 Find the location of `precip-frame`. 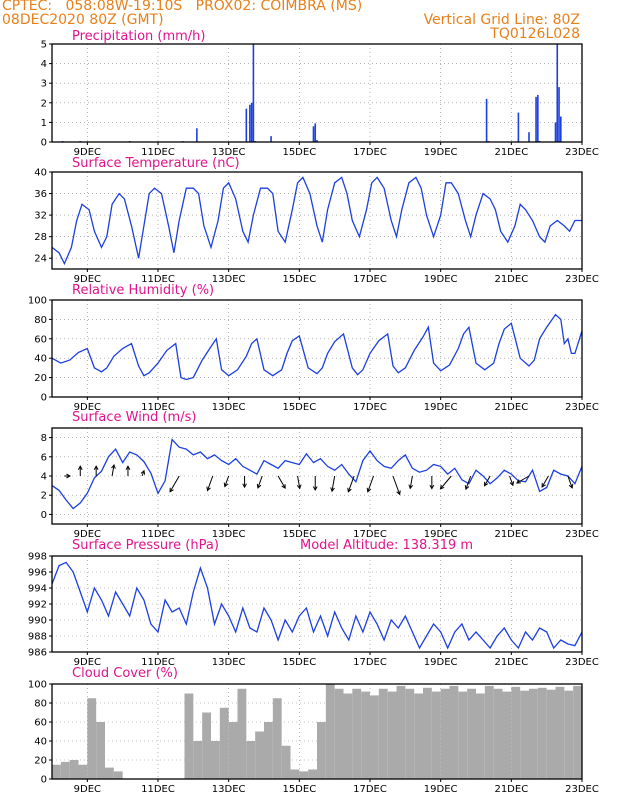

precip-frame is located at coordinates (317, 93).